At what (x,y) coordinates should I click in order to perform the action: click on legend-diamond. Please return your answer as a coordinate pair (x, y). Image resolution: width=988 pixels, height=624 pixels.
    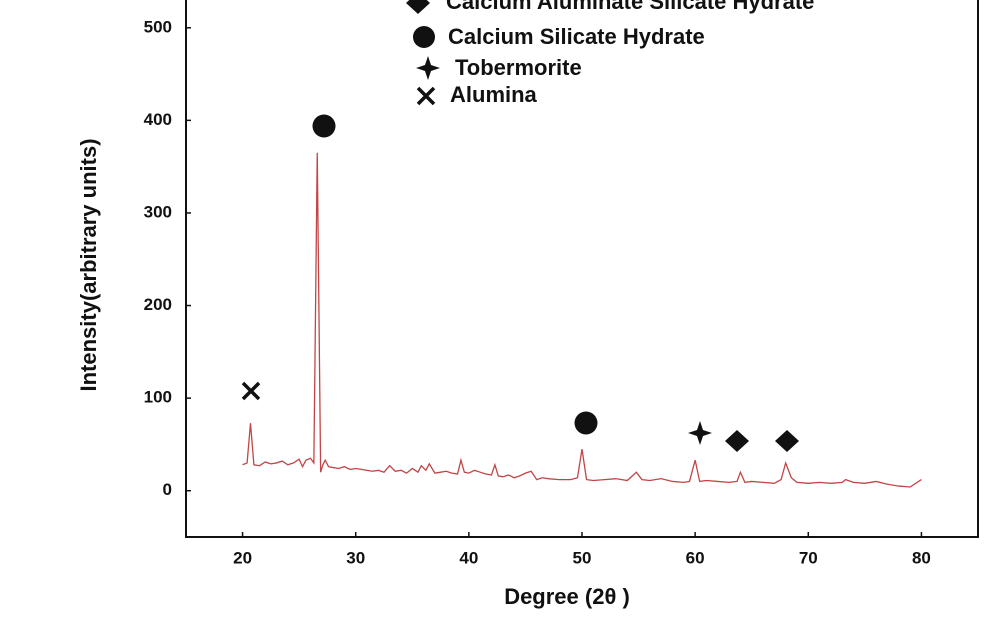
    Looking at the image, I should click on (418, 7).